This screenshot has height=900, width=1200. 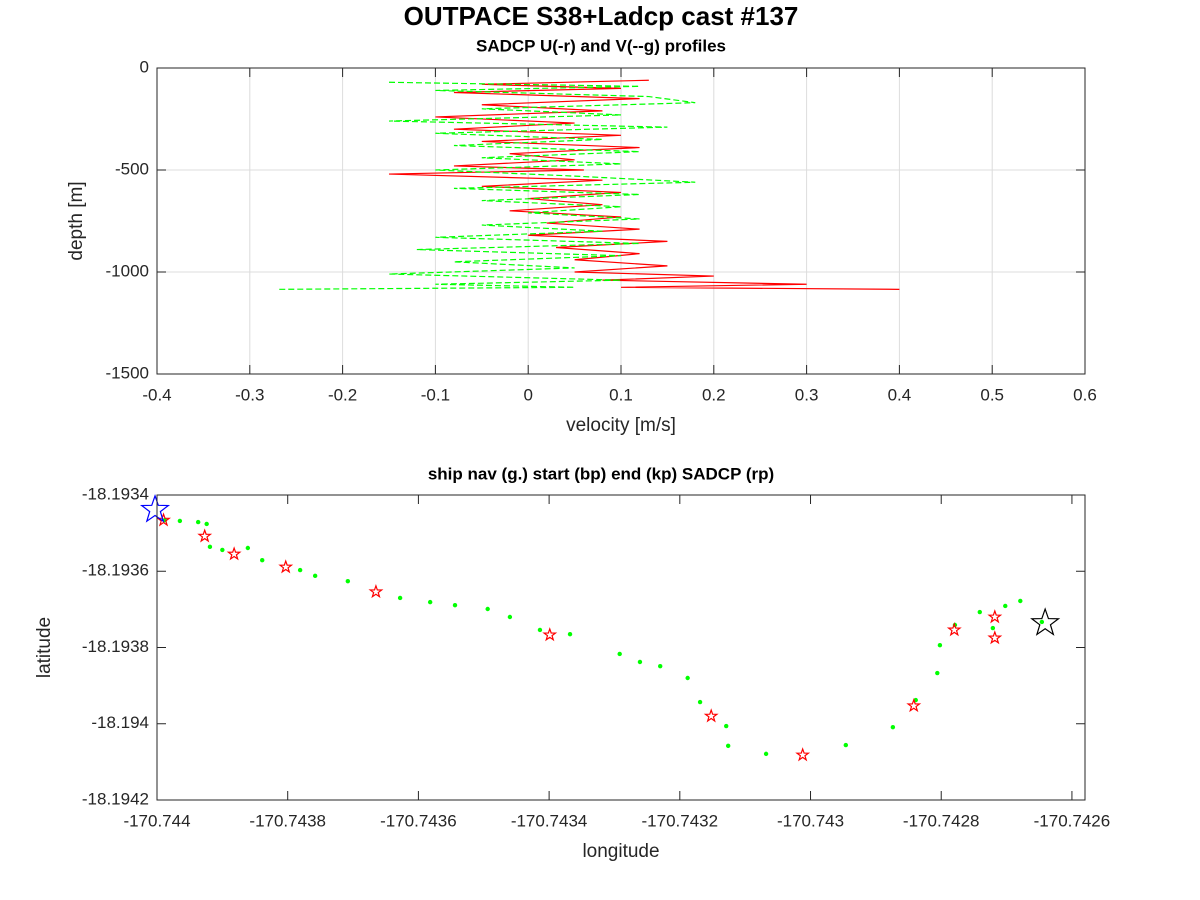 What do you see at coordinates (115, 798) in the screenshot?
I see `y-tick-label: -18.1942` at bounding box center [115, 798].